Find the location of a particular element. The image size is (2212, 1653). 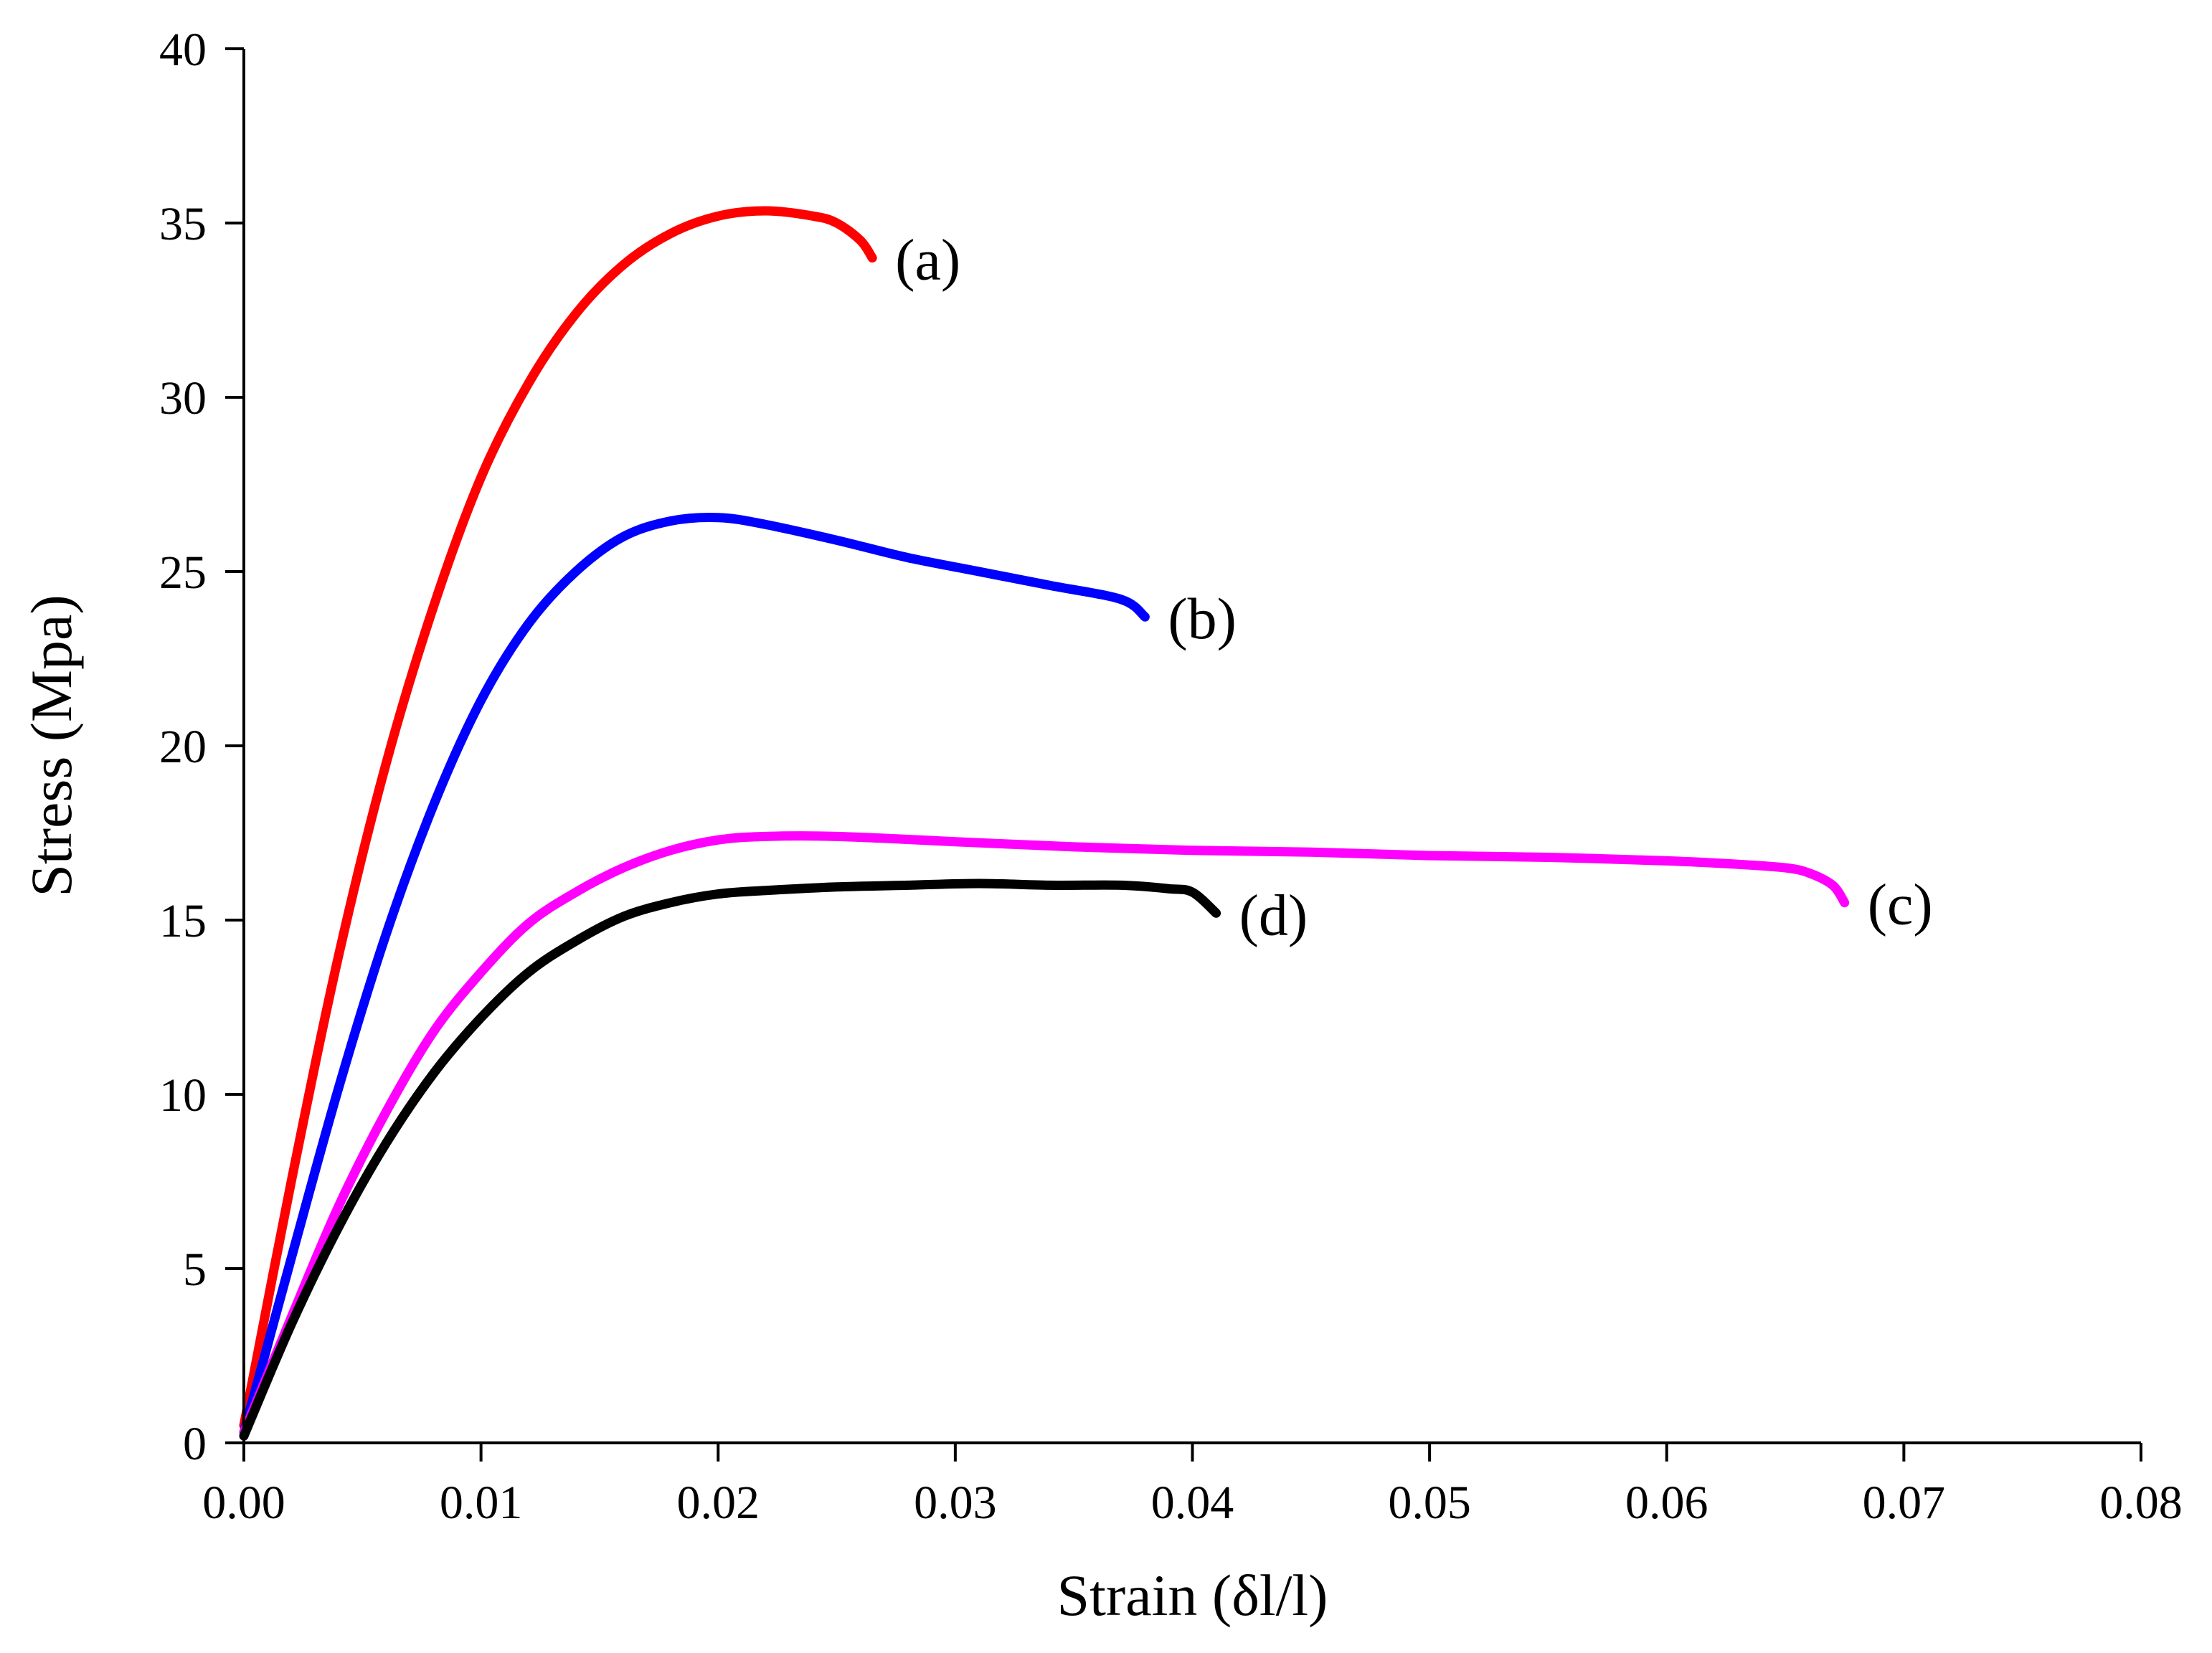

y-axis-title: Stress (Mpa) is located at coordinates (51, 745).